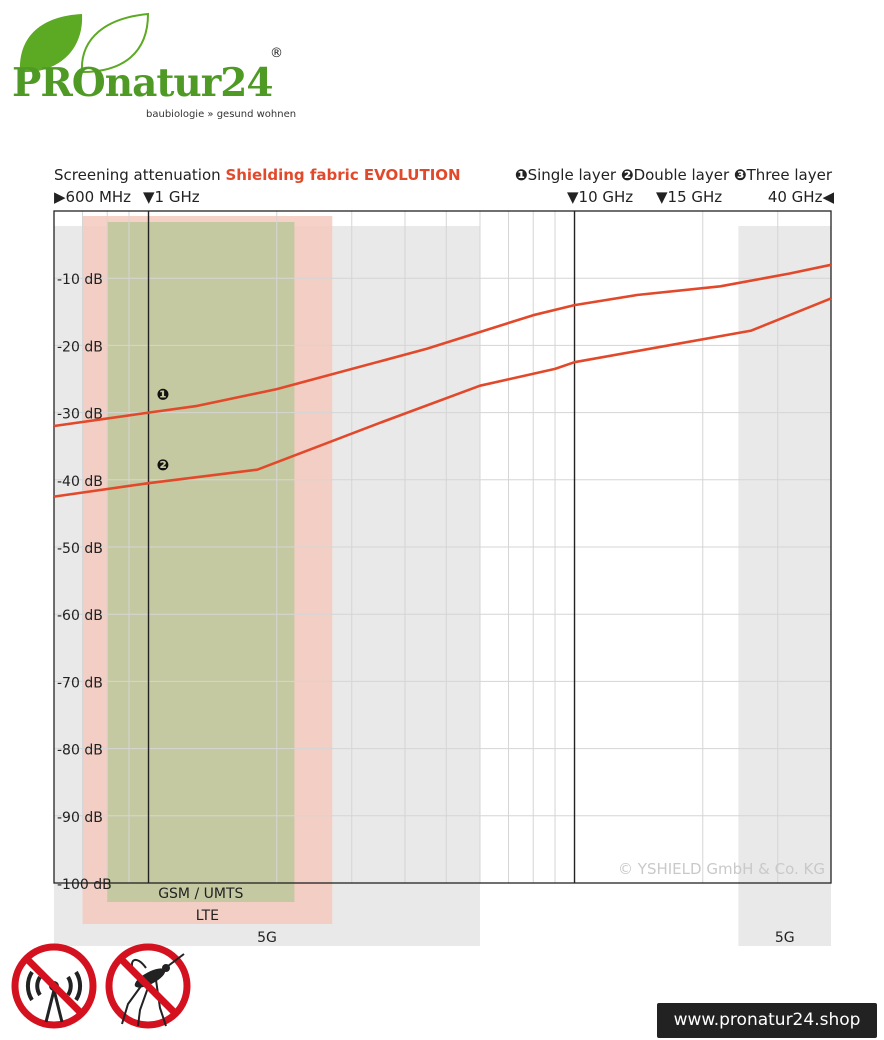 The image size is (884, 1040). I want to click on y-tick-label: -30 dB, so click(80, 415).